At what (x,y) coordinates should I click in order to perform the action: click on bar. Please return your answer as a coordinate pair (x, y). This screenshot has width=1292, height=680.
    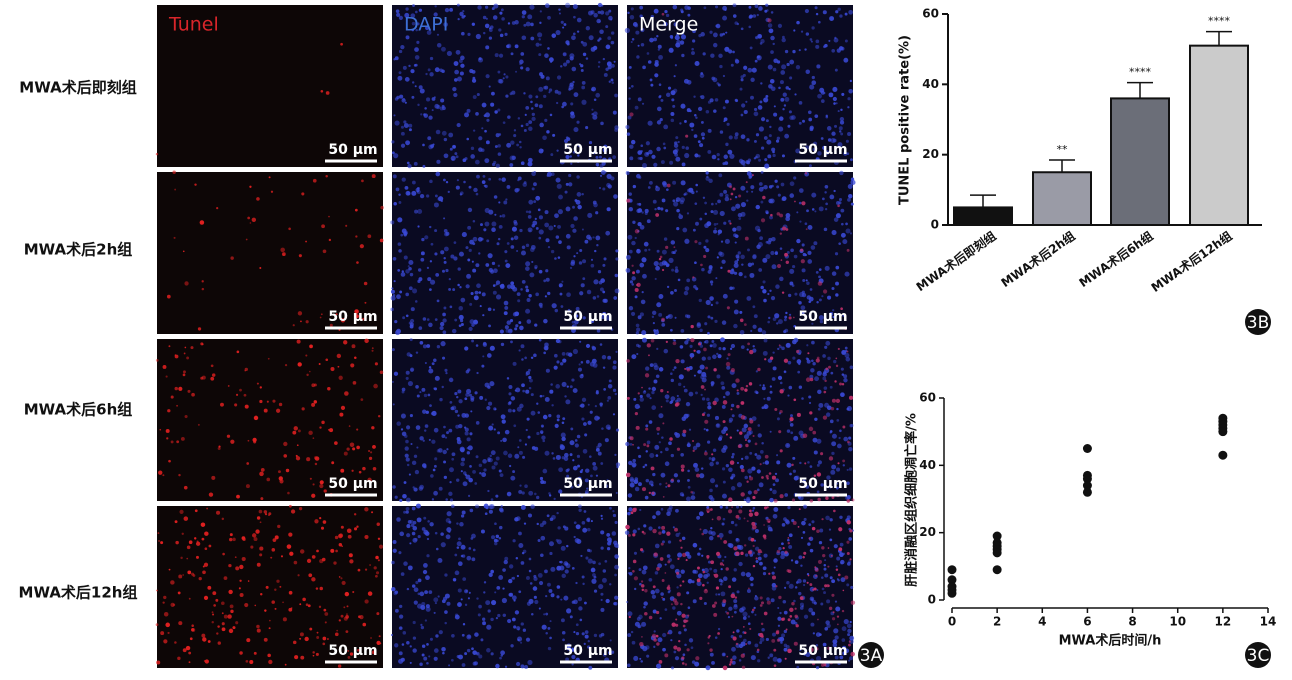
    Looking at the image, I should click on (983, 216).